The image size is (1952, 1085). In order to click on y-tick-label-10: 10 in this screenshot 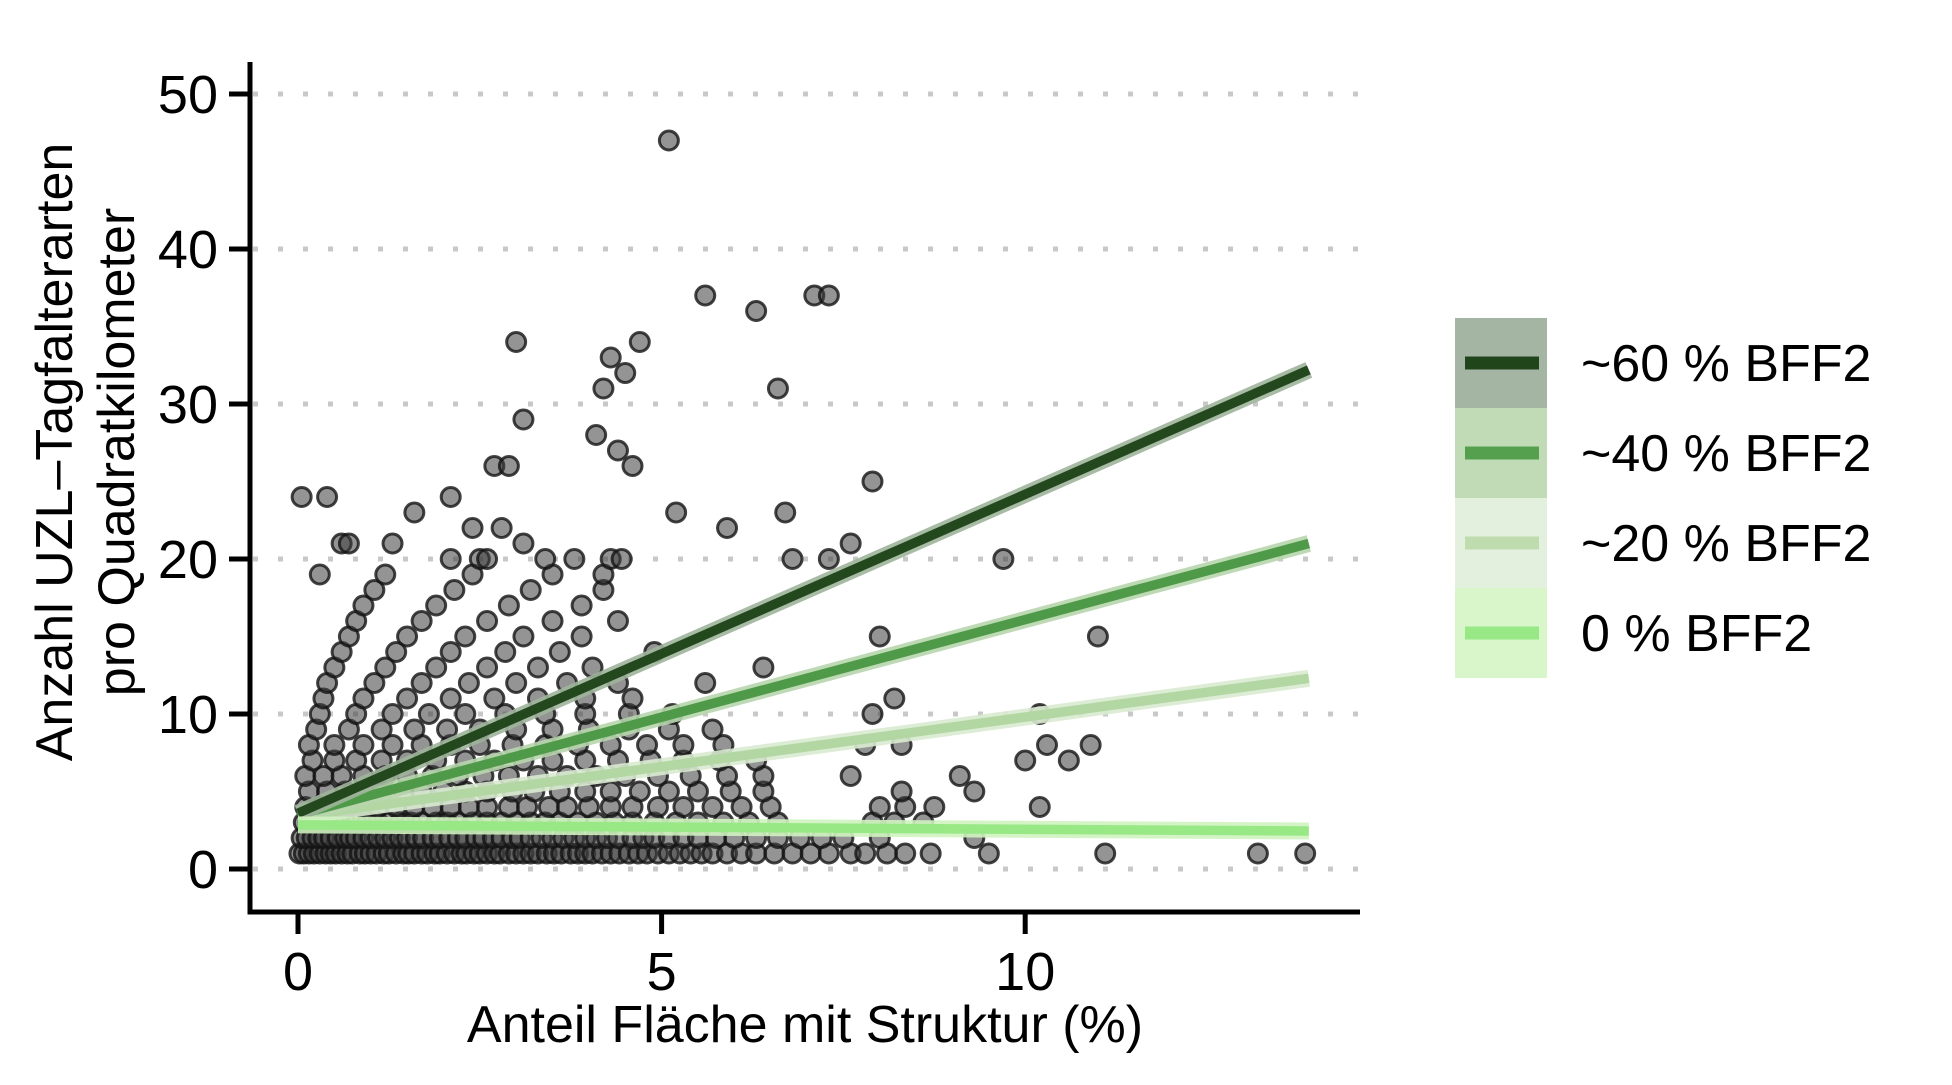, I will do `click(188, 715)`.